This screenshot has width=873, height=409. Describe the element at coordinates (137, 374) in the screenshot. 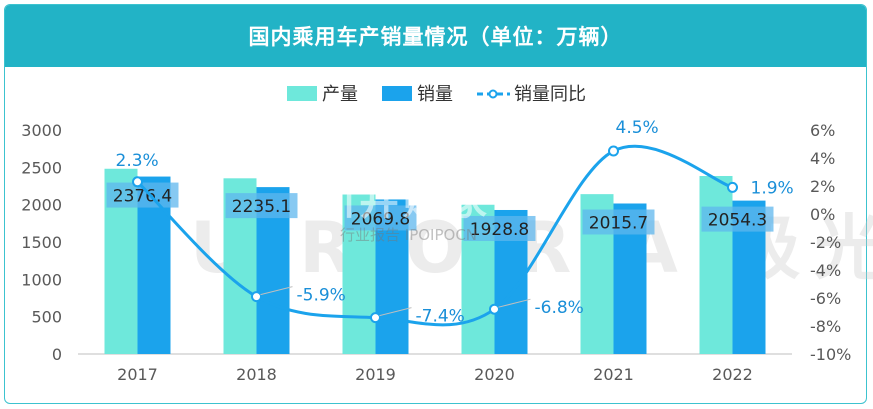

I see `x-tick-label: 2017` at that location.